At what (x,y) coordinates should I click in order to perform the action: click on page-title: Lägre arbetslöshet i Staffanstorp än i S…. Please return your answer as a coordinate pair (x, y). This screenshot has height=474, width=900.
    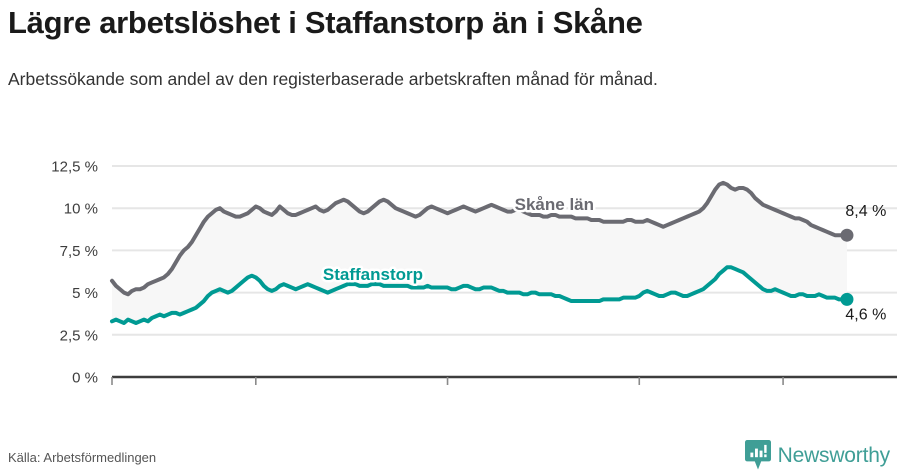
    Looking at the image, I should click on (325, 22).